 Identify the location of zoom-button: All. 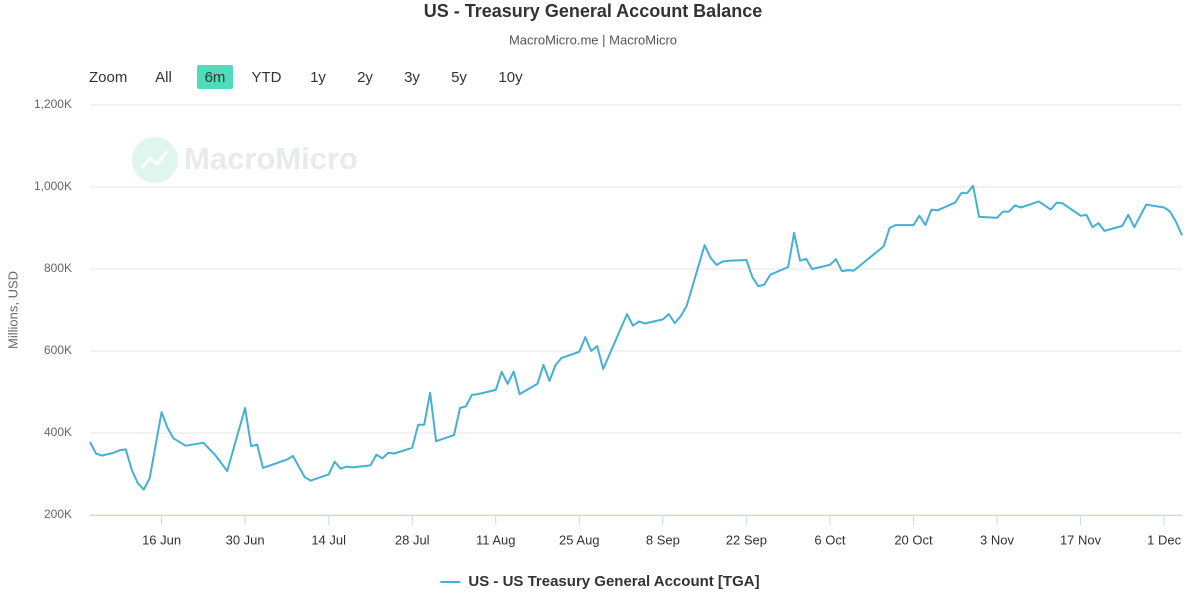
(163, 77).